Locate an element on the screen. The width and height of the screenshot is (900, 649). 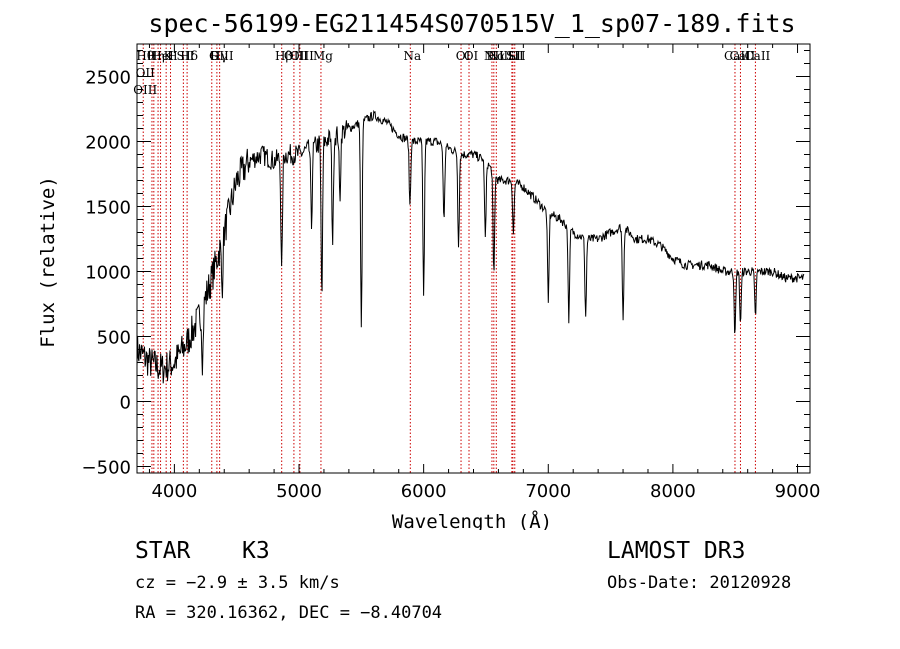
reference-line-label: HeI is located at coordinates (162, 56).